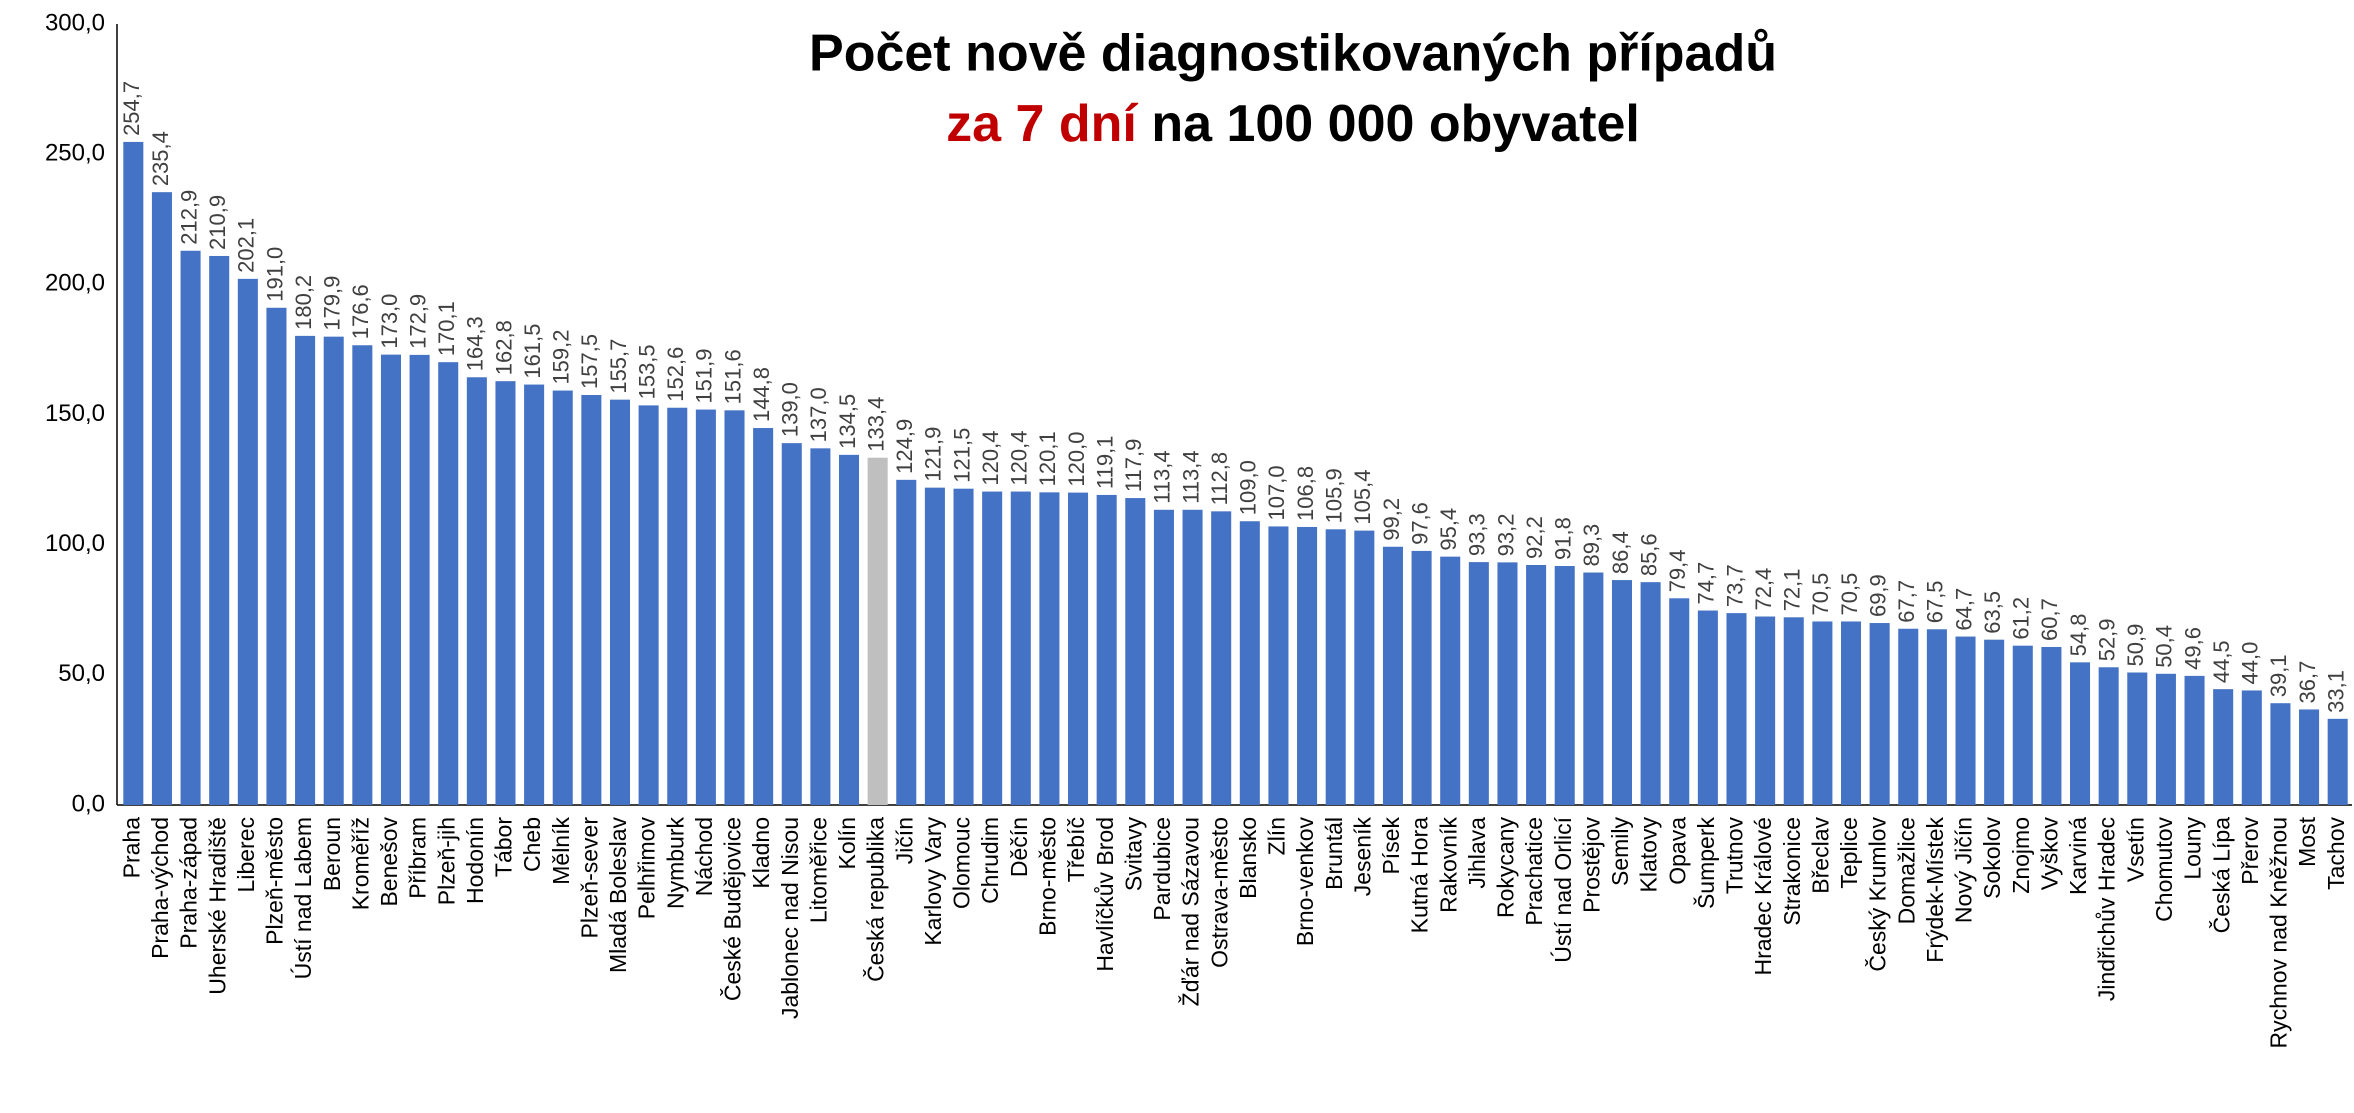  What do you see at coordinates (1042, 124) in the screenshot?
I see `title-highlight: za 7 dní` at bounding box center [1042, 124].